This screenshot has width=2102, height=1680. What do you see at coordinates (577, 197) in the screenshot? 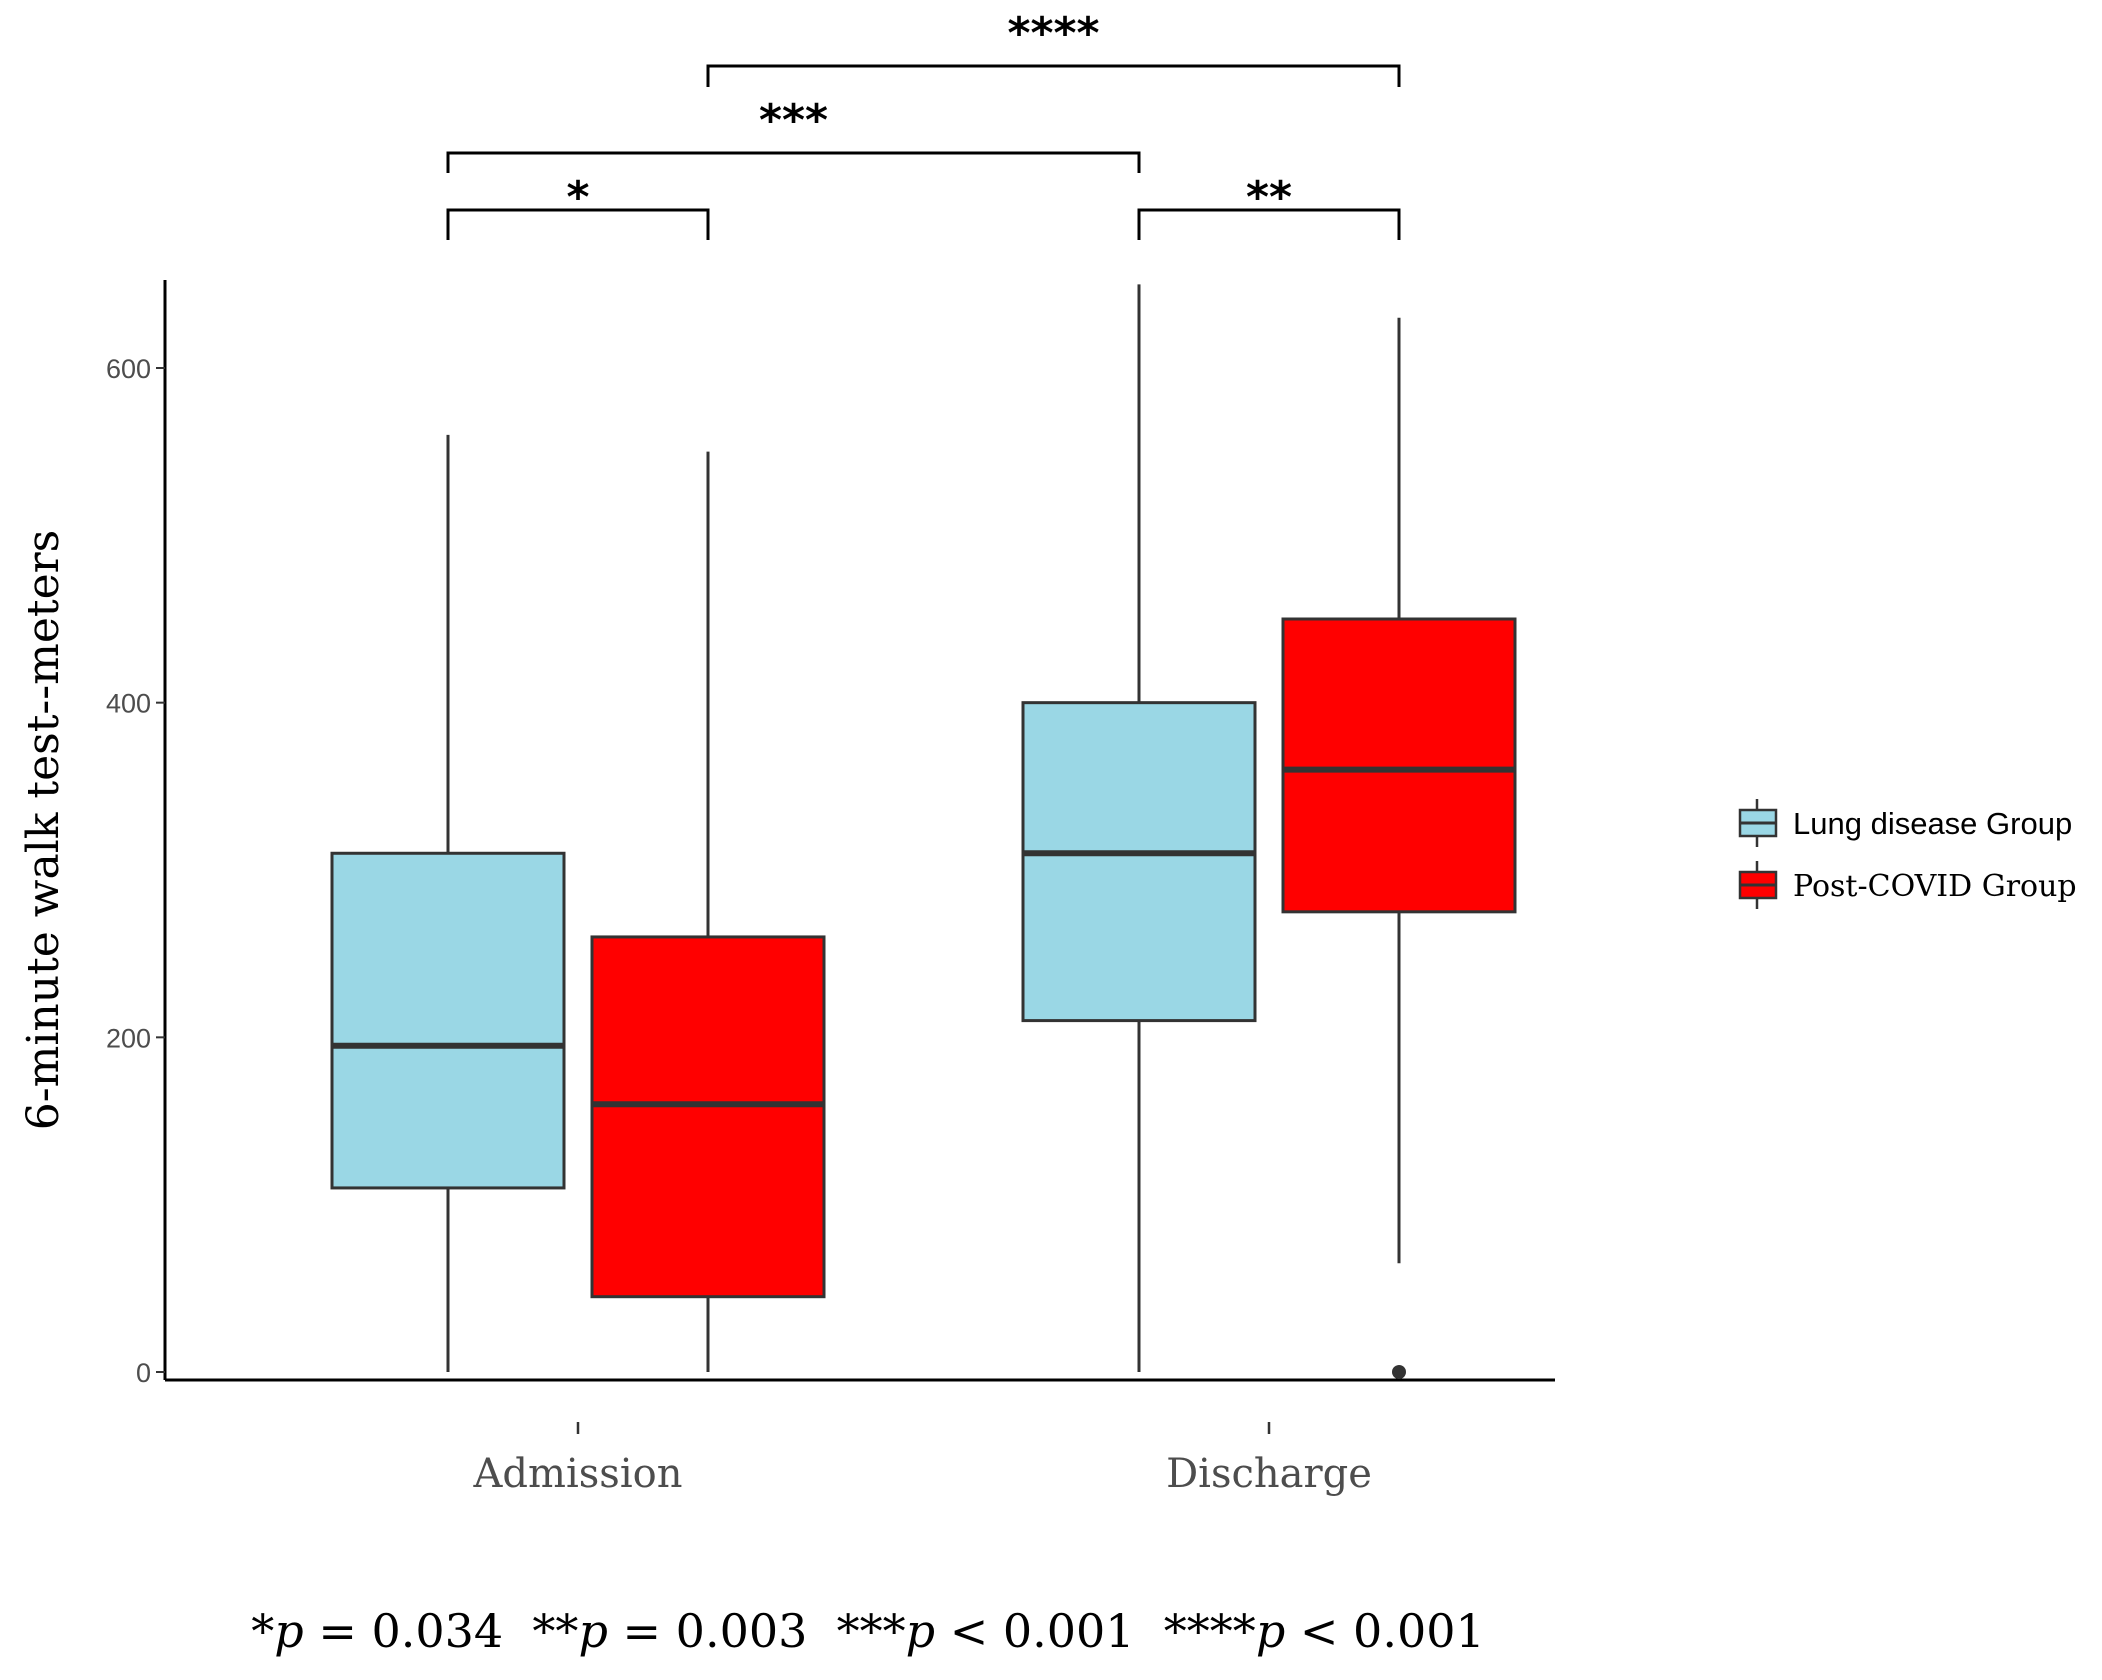
I see `sig-label-1: *` at bounding box center [577, 197].